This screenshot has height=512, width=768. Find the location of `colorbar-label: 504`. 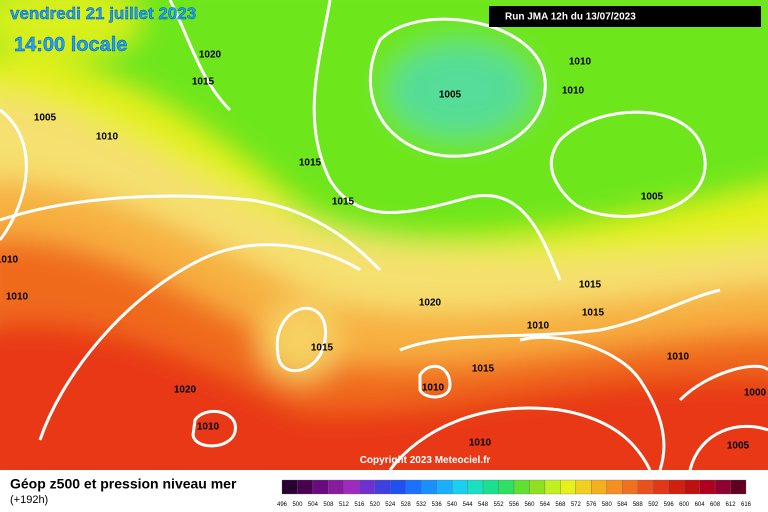

colorbar-label: 504 is located at coordinates (313, 505).